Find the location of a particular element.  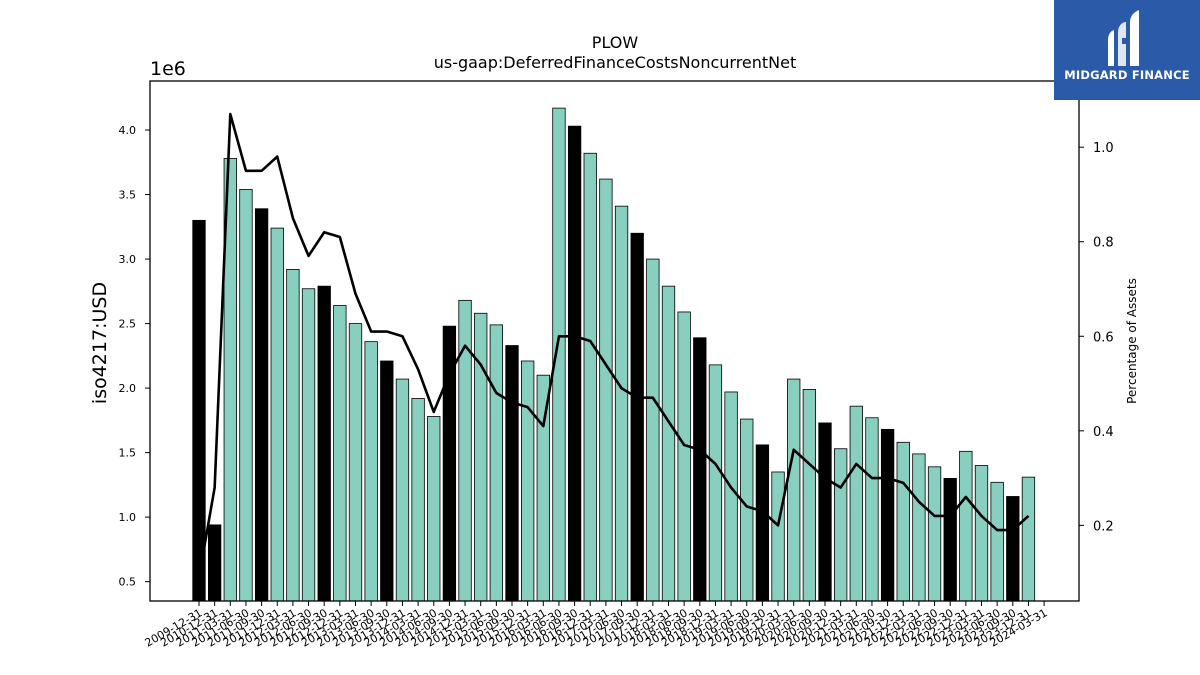

midgard-logo-icon is located at coordinates (1123, 38).